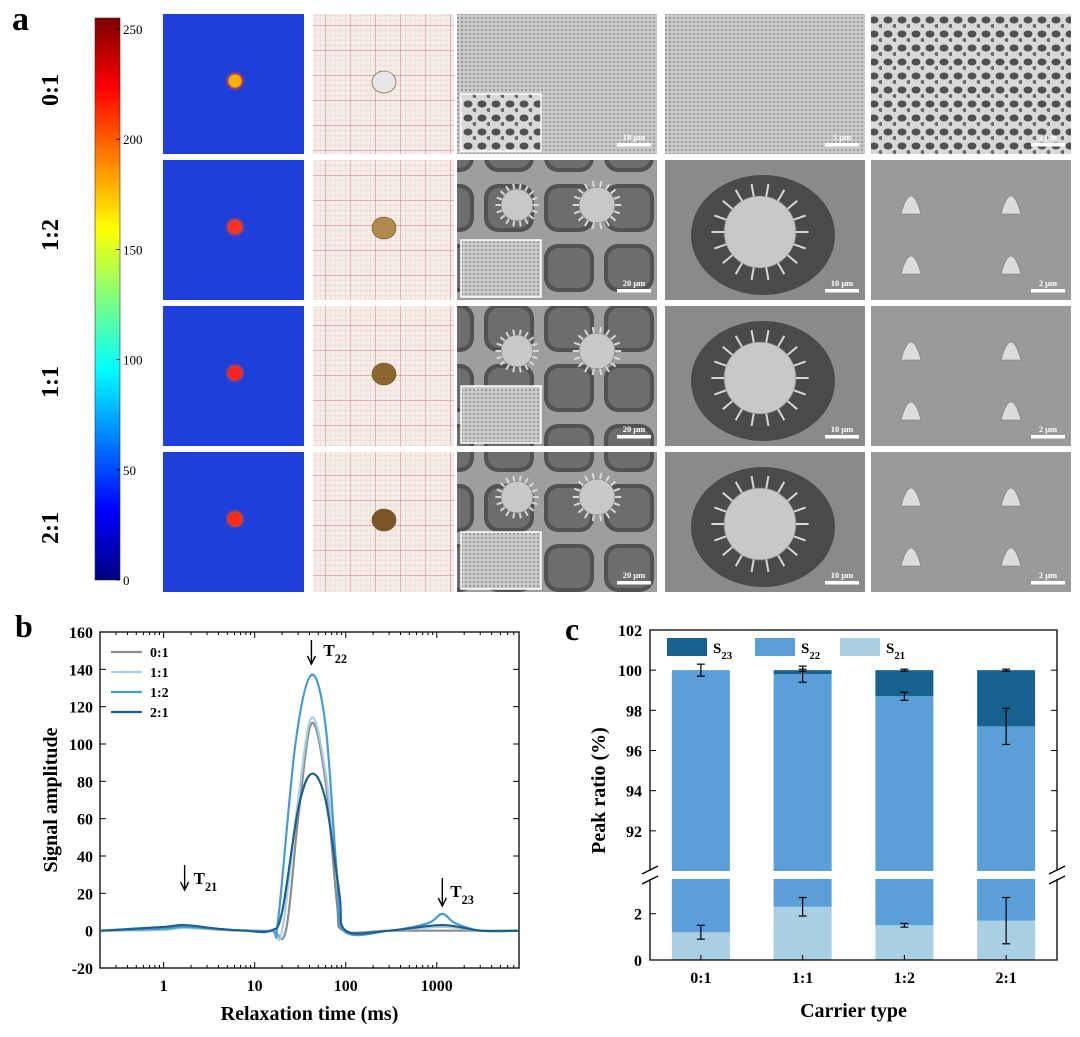  I want to click on b-ylabel: Signal amplitude, so click(51, 799).